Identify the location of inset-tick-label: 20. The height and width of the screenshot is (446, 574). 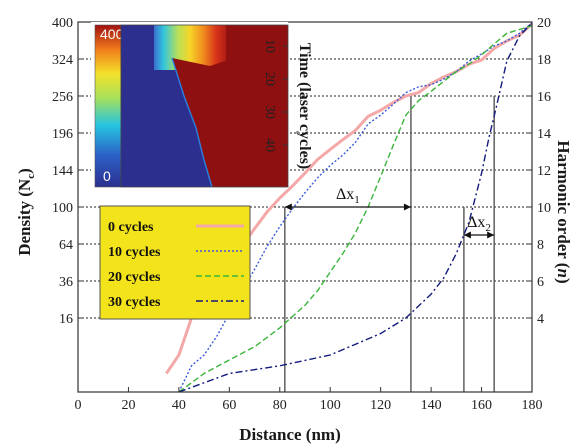
(269, 79).